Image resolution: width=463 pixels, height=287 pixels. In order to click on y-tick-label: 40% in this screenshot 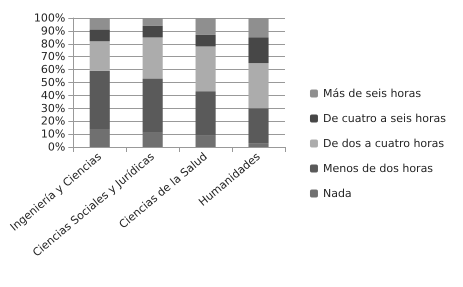, I will do `click(53, 95)`.